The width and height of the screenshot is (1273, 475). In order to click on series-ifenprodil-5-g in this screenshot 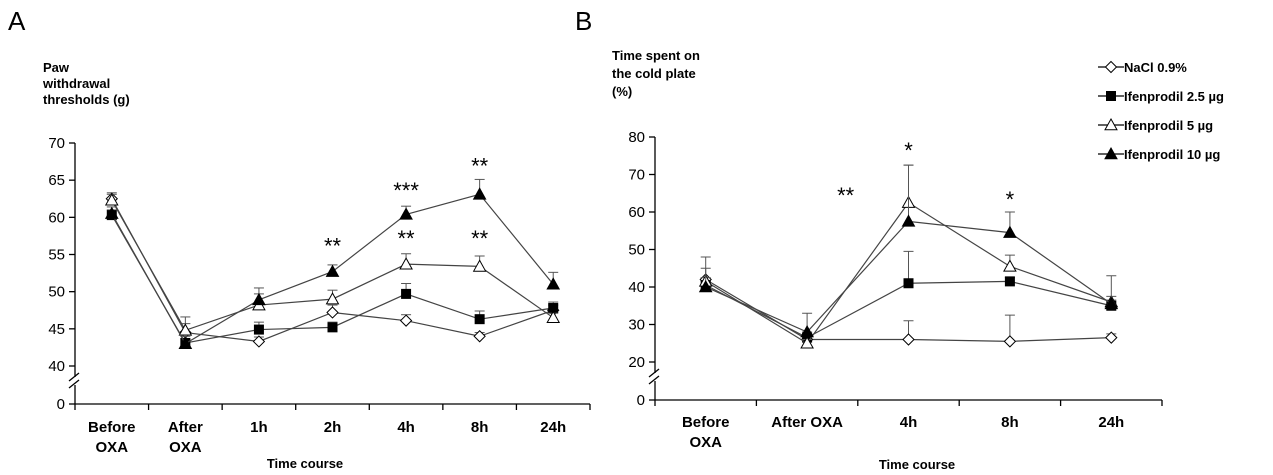, I will do `click(332, 264)`.